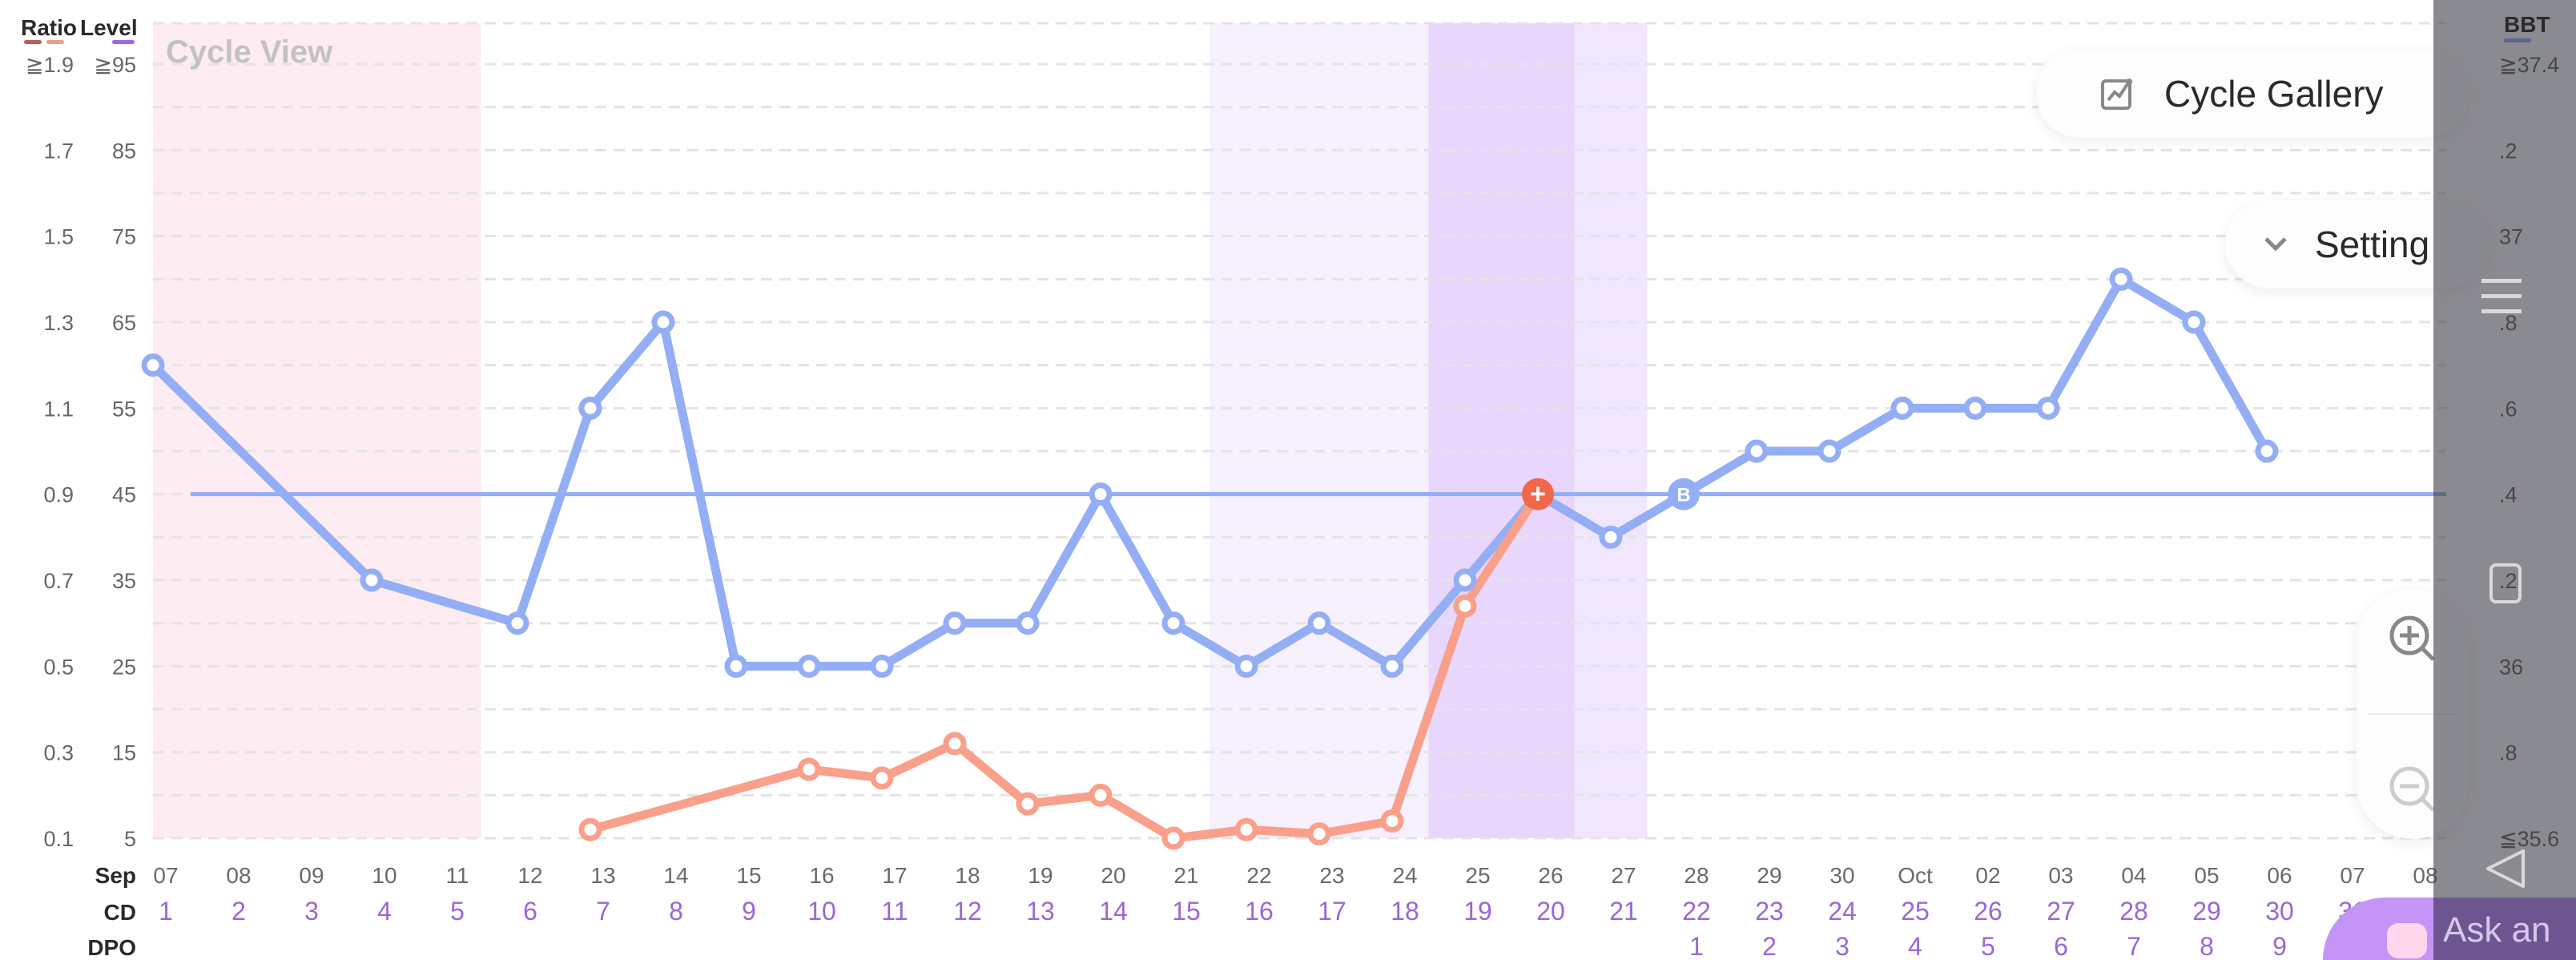 Image resolution: width=2576 pixels, height=960 pixels. I want to click on drawer-scrim, so click(2505, 480).